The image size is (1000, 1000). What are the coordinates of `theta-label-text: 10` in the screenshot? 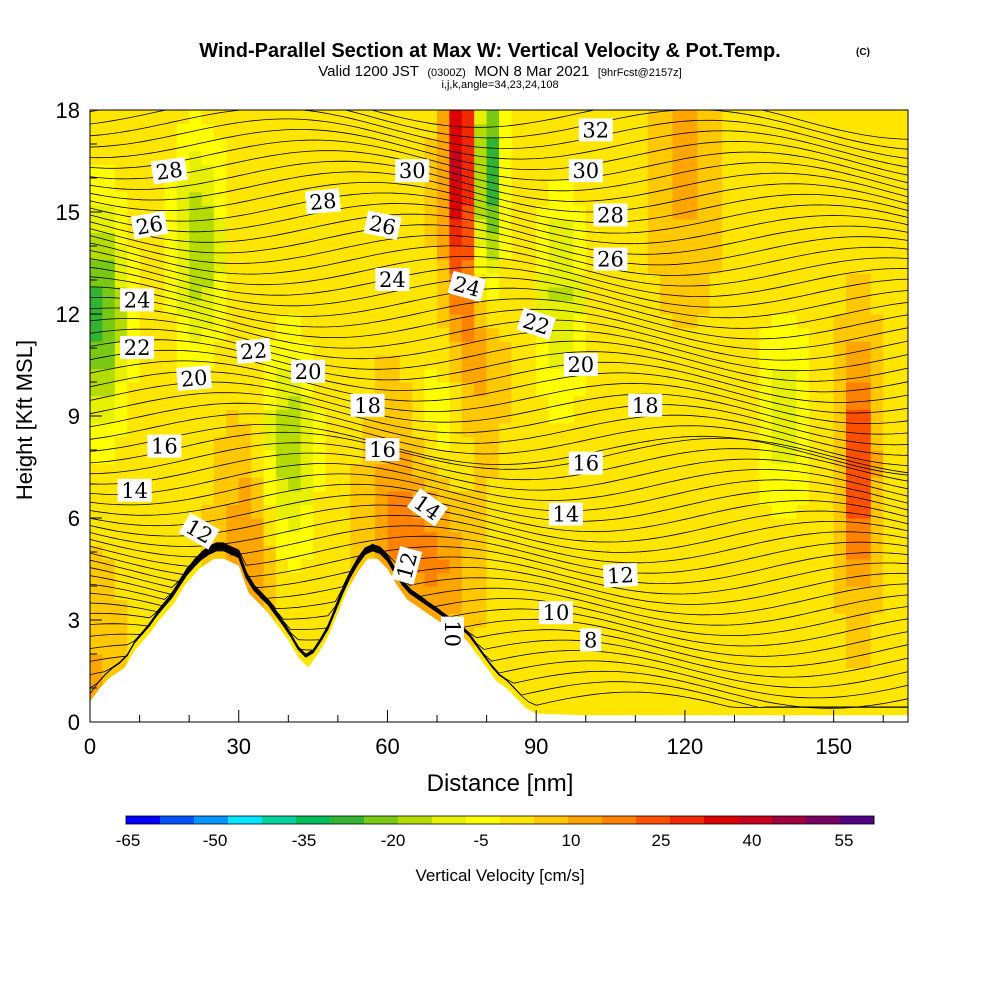 It's located at (556, 613).